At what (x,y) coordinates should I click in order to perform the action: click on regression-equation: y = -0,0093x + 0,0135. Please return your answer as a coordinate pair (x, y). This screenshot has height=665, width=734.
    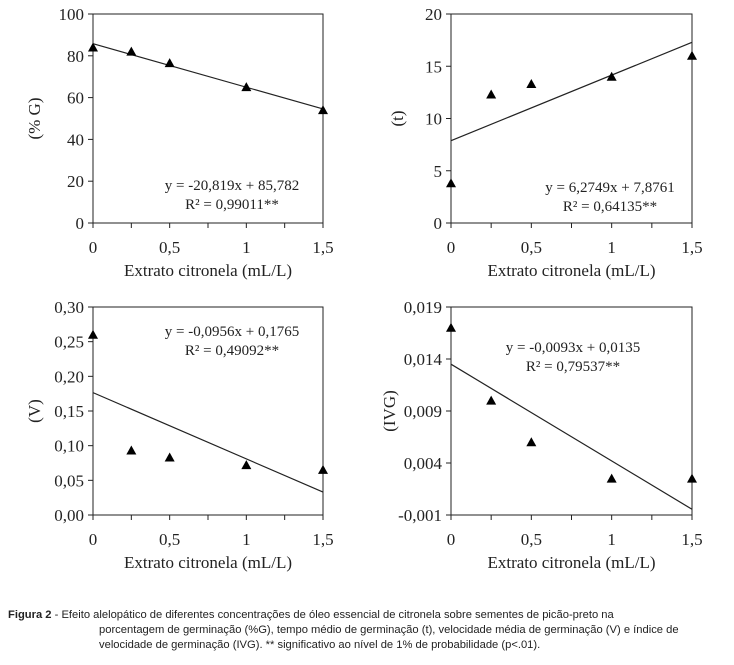
    Looking at the image, I should click on (573, 348).